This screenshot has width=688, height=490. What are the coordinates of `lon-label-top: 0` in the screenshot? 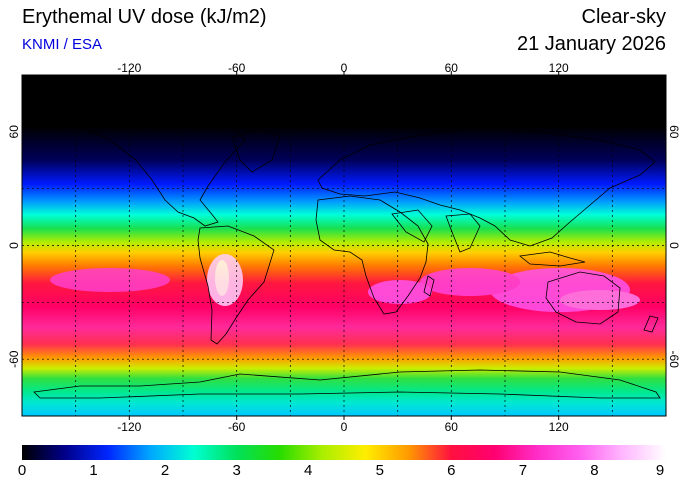 It's located at (344, 68).